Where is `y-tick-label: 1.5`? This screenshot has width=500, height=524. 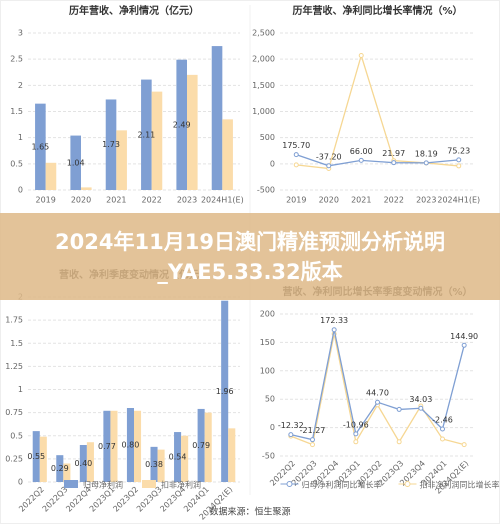 y-tick-label: 1.5 is located at coordinates (16, 111).